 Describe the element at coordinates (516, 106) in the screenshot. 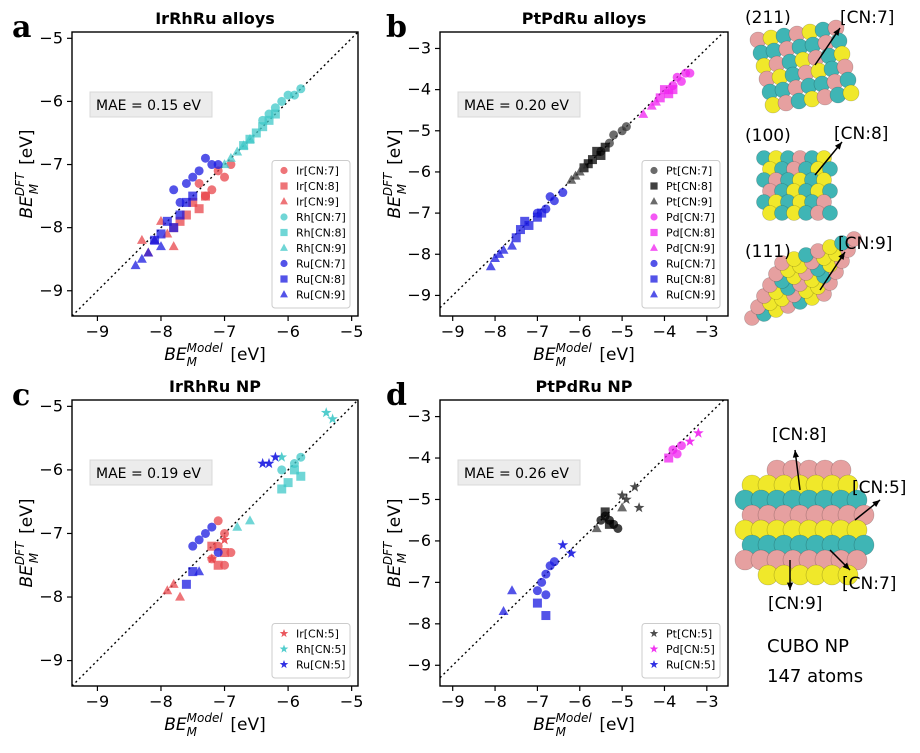

I see `mae-label: MAE = 0.20 eV` at that location.